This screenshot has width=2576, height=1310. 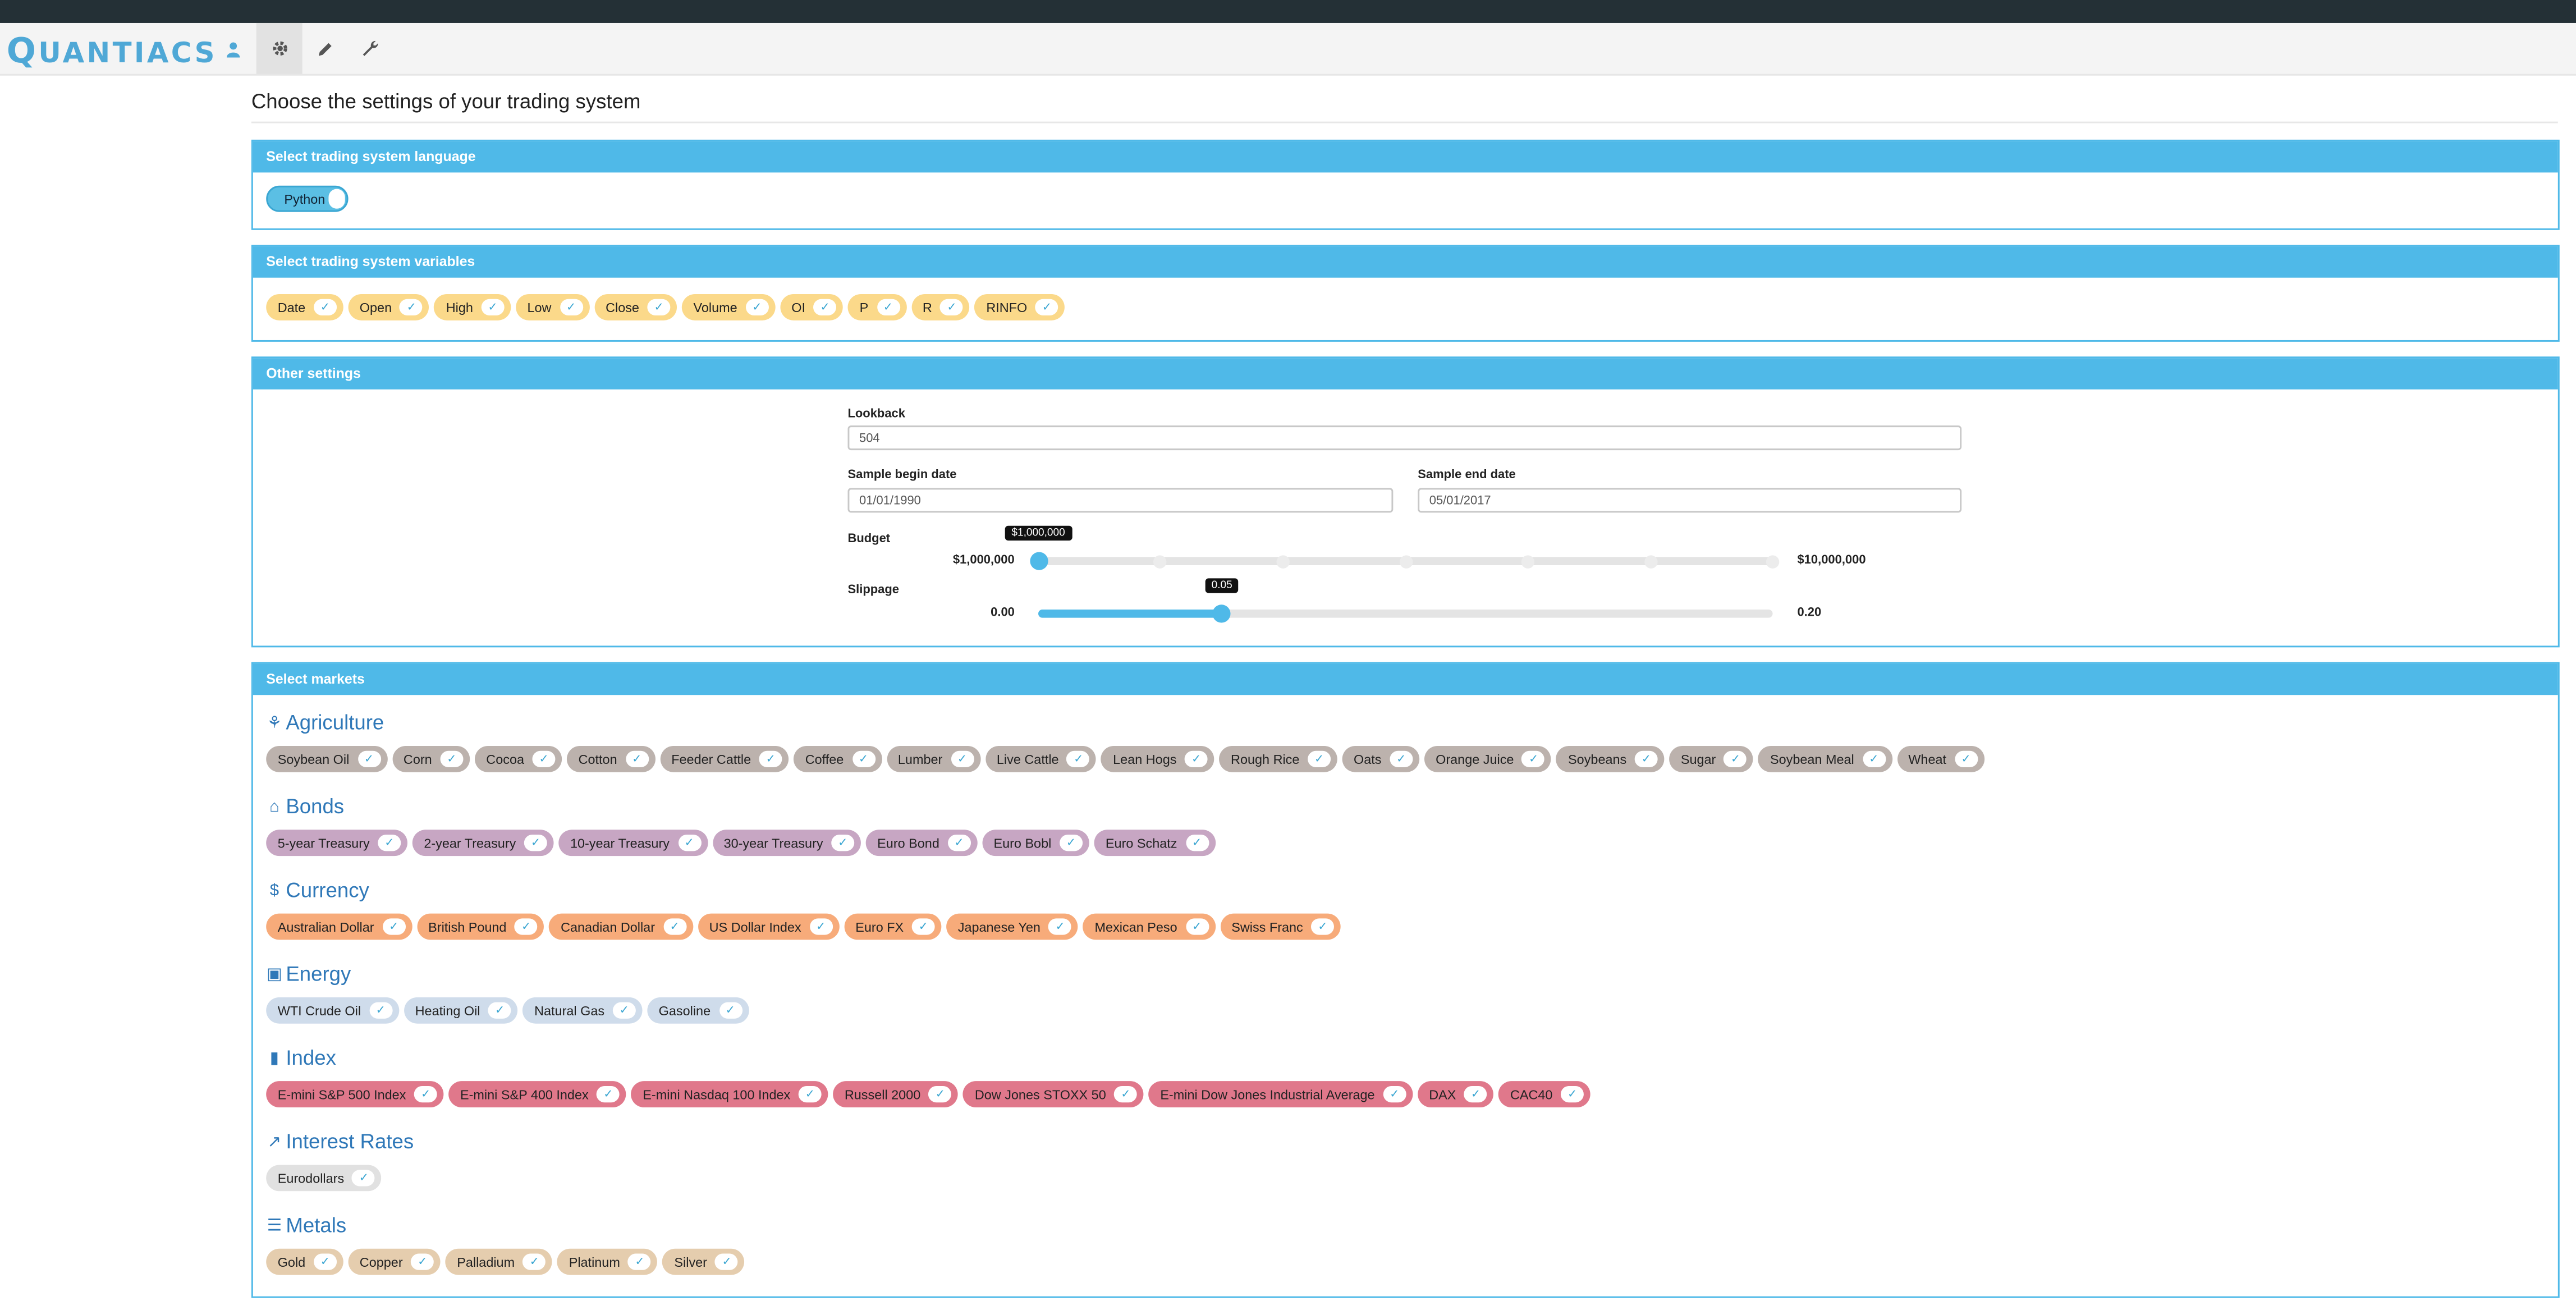 I want to click on chip-euro-bobl: Euro Bobl ✓, so click(x=1035, y=843).